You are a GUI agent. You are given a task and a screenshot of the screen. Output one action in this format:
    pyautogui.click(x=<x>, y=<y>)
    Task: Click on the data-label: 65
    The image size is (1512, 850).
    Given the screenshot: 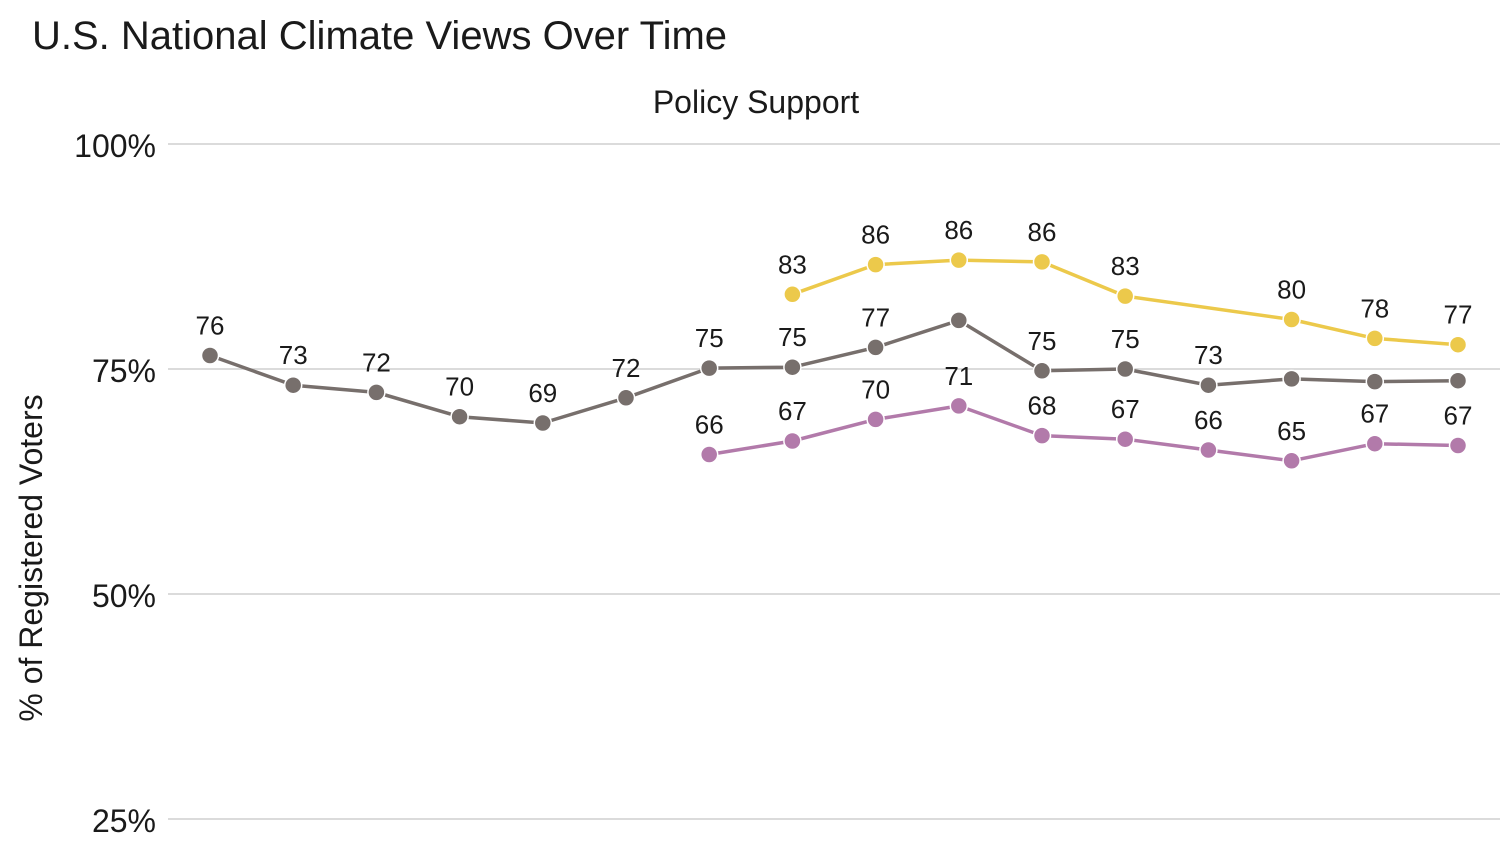 What is the action you would take?
    pyautogui.click(x=1291, y=431)
    